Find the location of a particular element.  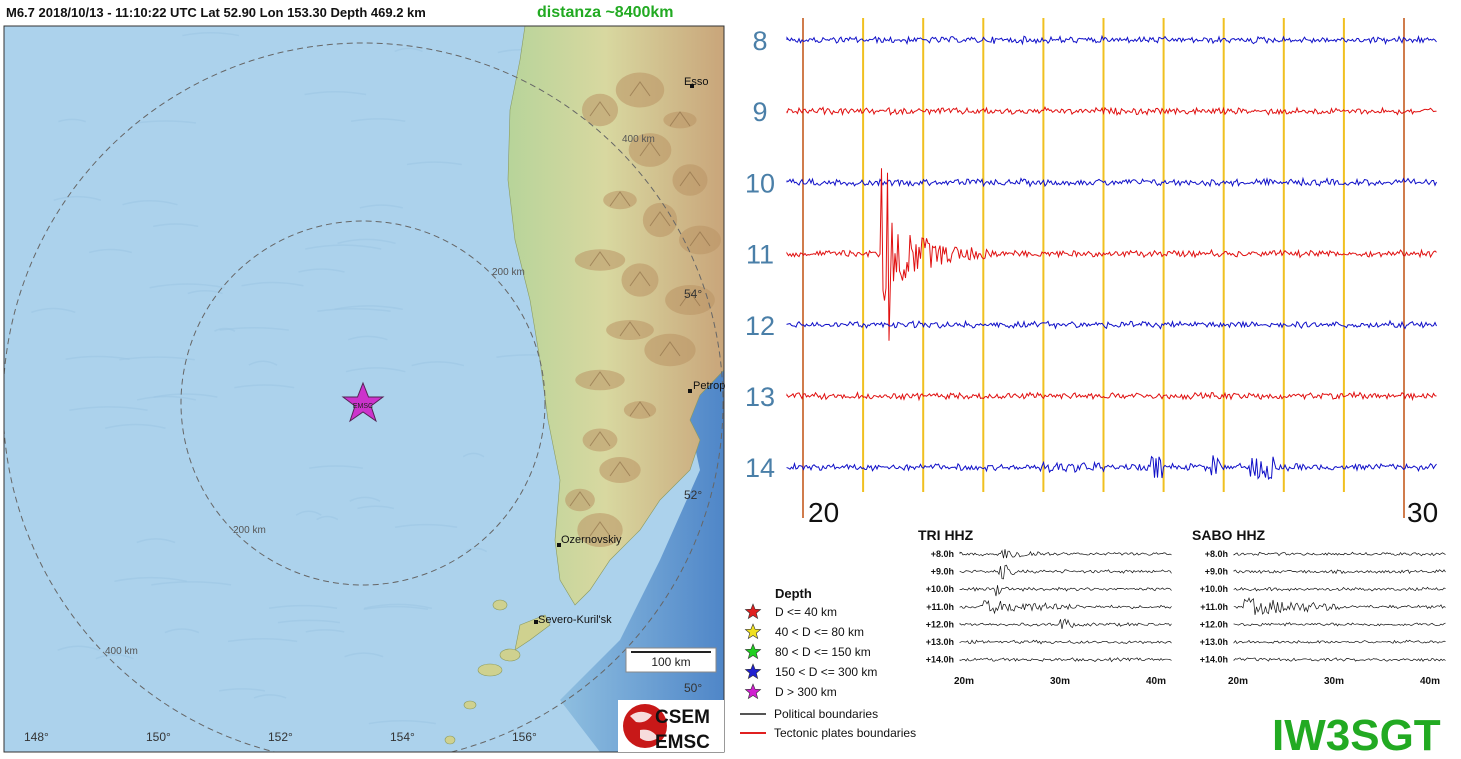

row-label: 11 is located at coordinates (760, 255).